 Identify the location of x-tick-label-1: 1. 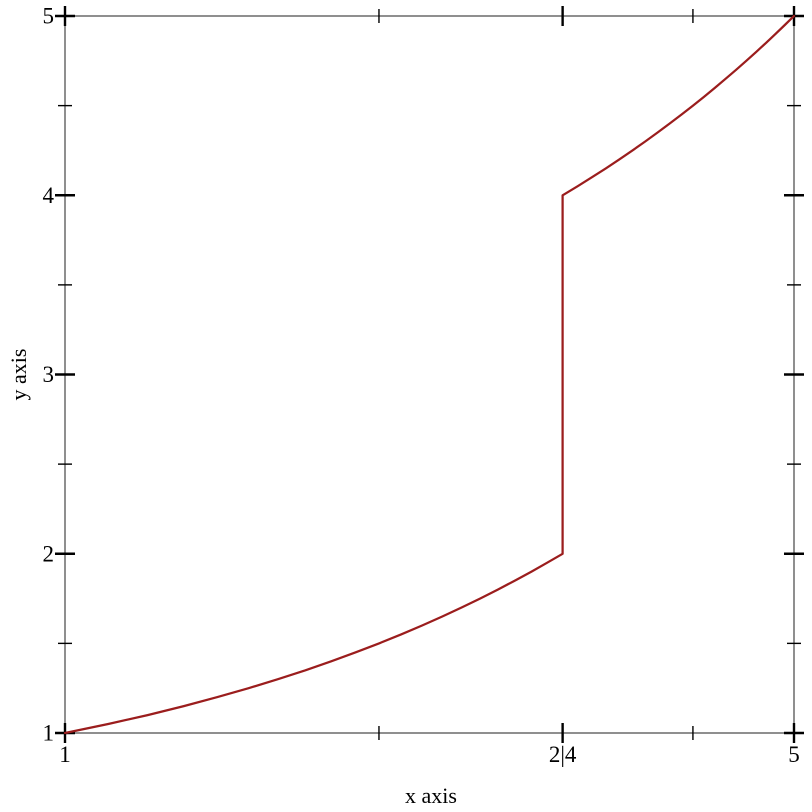
(65, 754).